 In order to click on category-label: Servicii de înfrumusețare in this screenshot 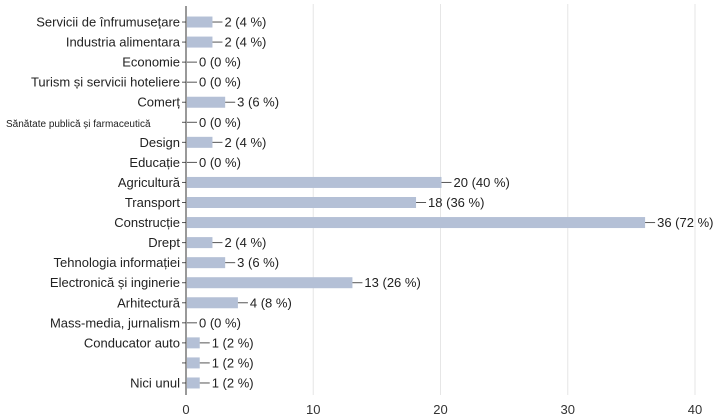, I will do `click(108, 22)`.